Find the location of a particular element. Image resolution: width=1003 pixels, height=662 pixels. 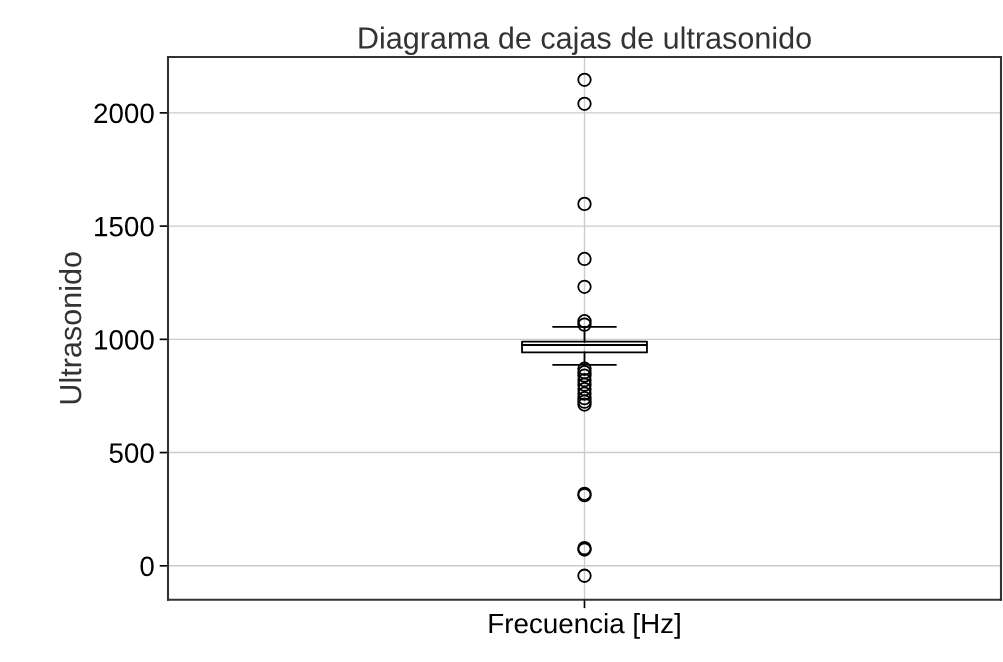

y-tick-label: 1500 is located at coordinates (124, 226).